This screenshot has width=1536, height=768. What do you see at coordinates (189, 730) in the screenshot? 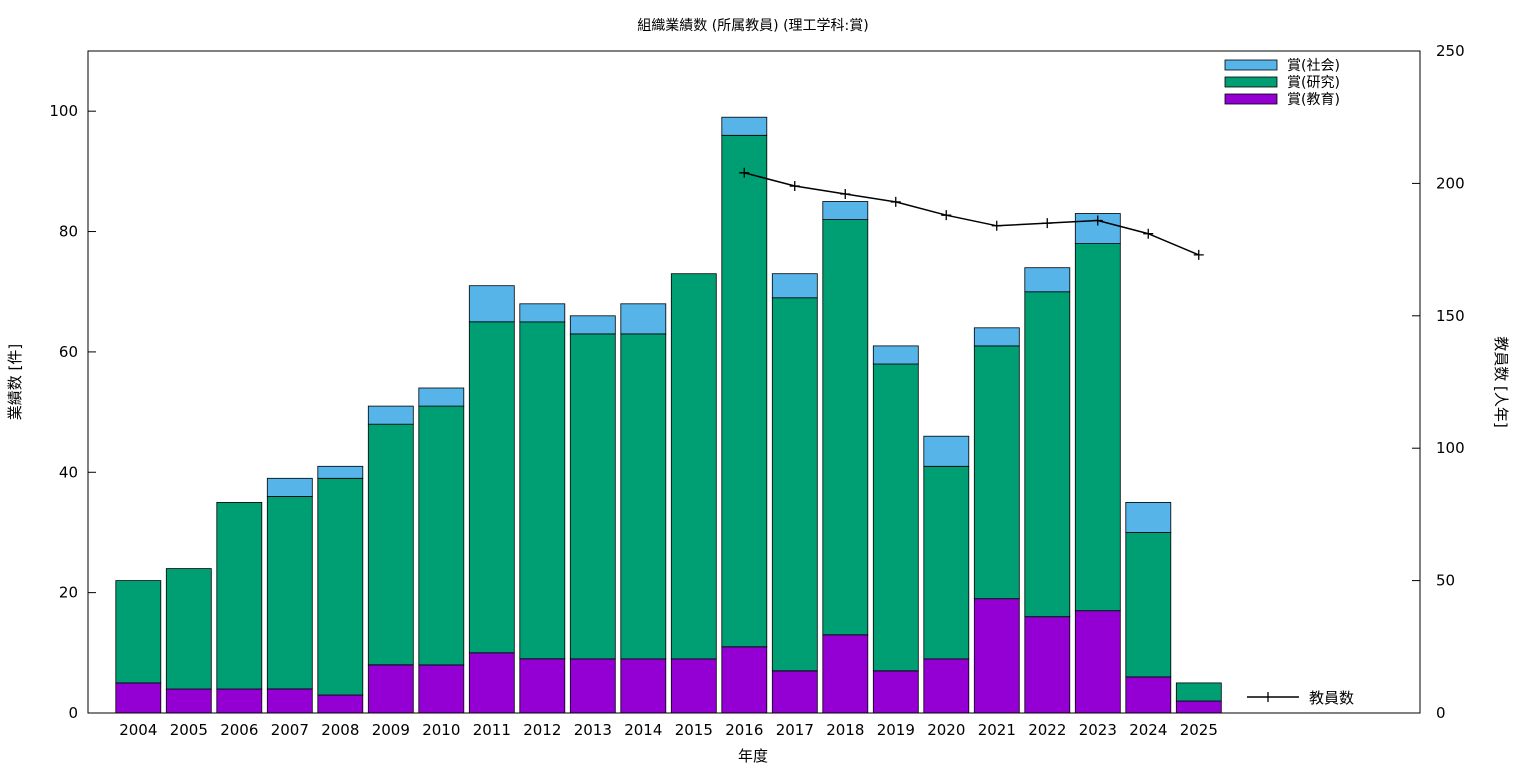
I see `x-tick-label: 2005` at bounding box center [189, 730].